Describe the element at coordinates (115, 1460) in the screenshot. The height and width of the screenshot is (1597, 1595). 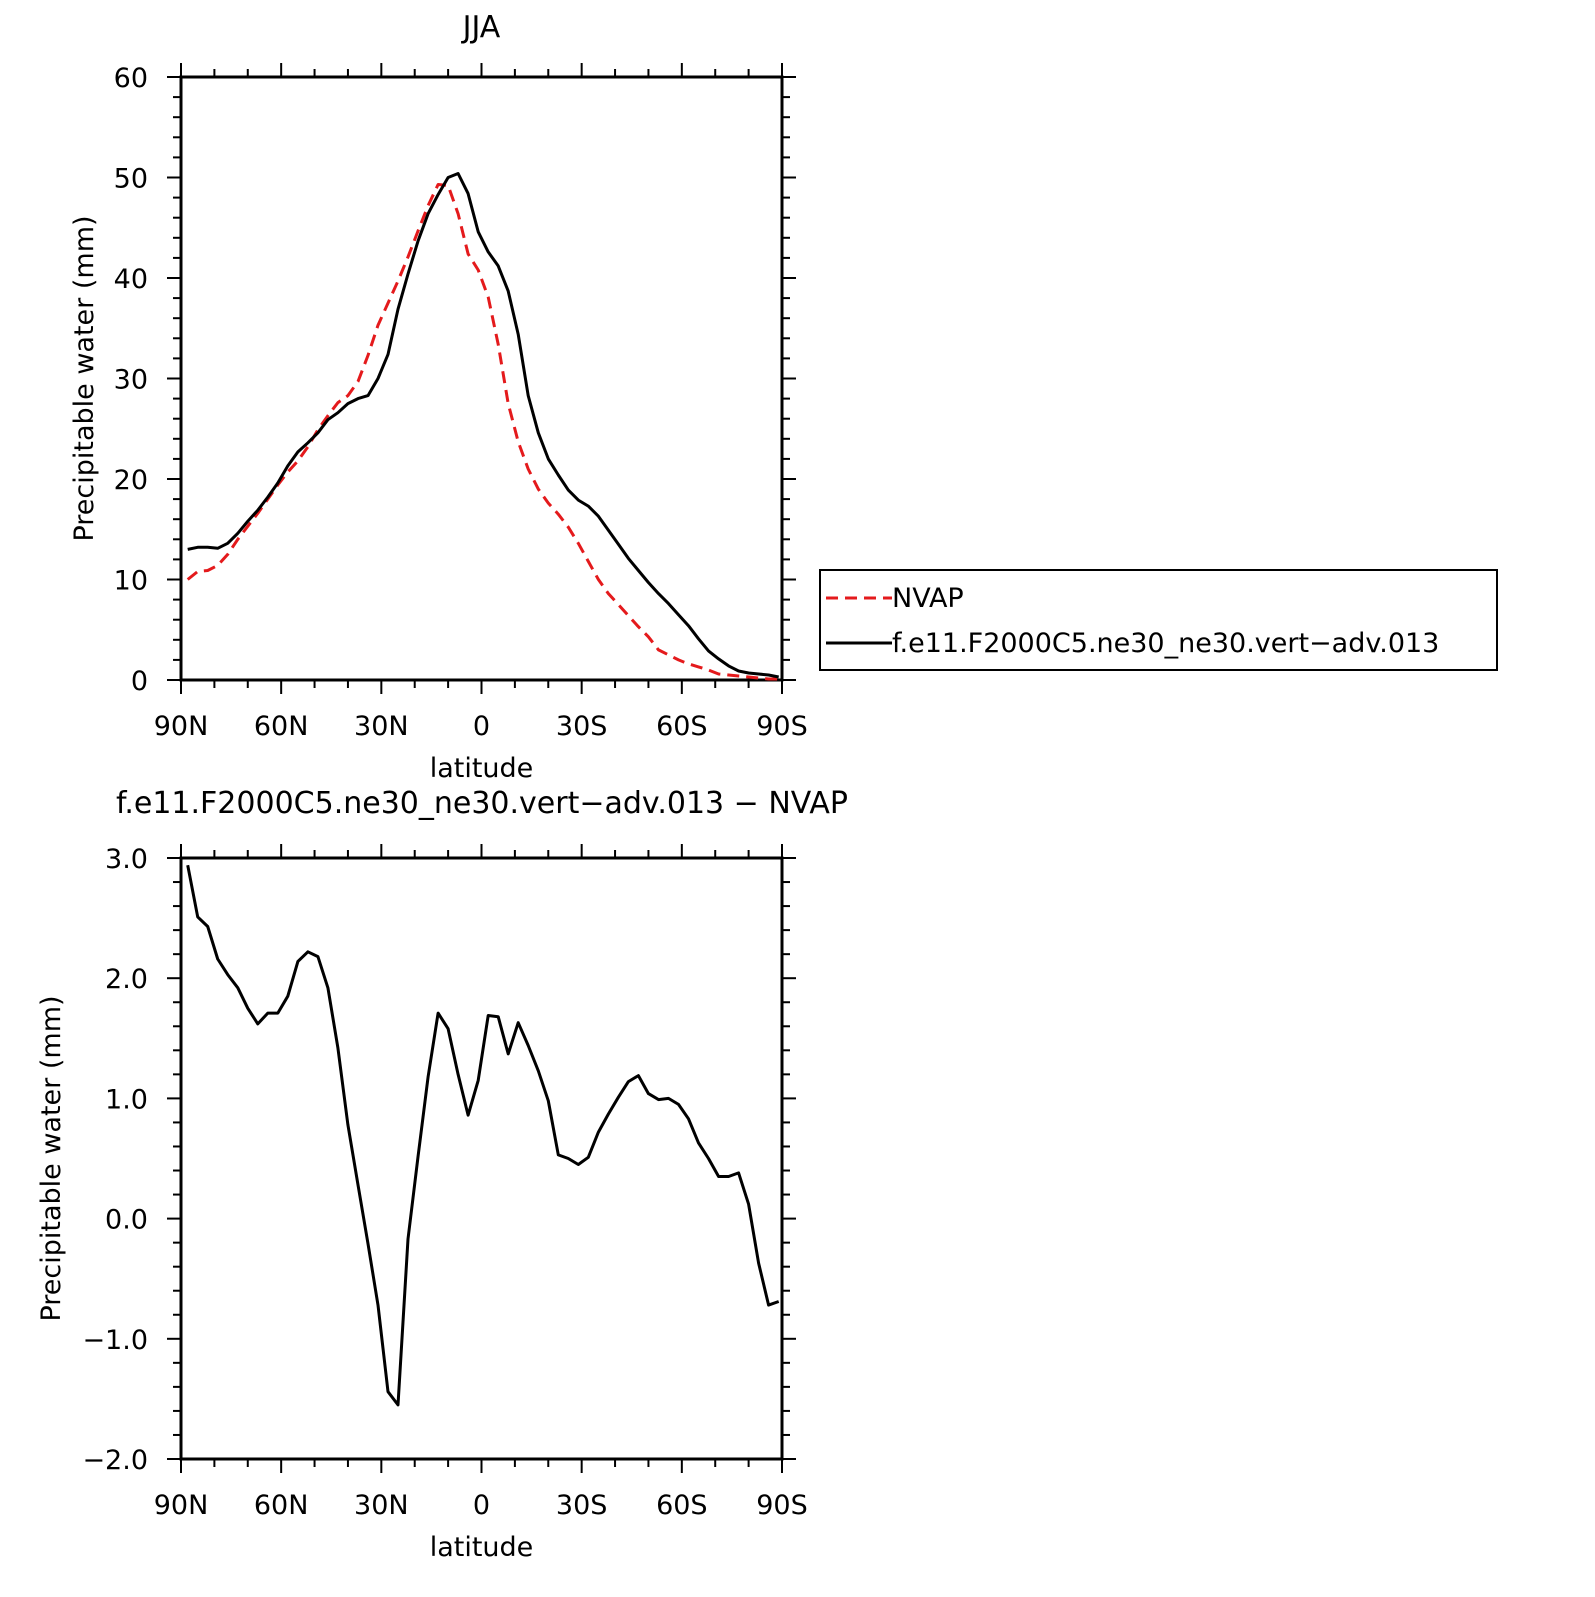
I see `y-tick-label: −2.0` at that location.